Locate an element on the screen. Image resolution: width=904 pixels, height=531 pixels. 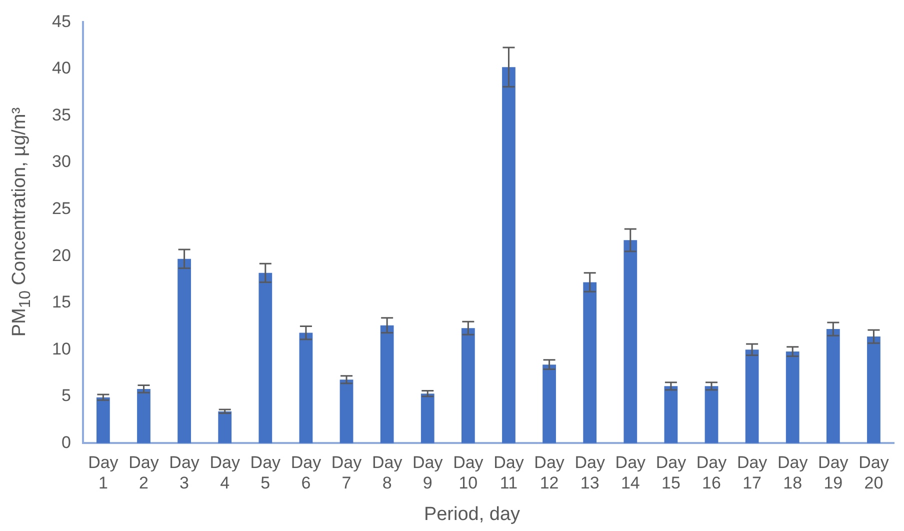
y-tick-label: 10 is located at coordinates (61, 348).